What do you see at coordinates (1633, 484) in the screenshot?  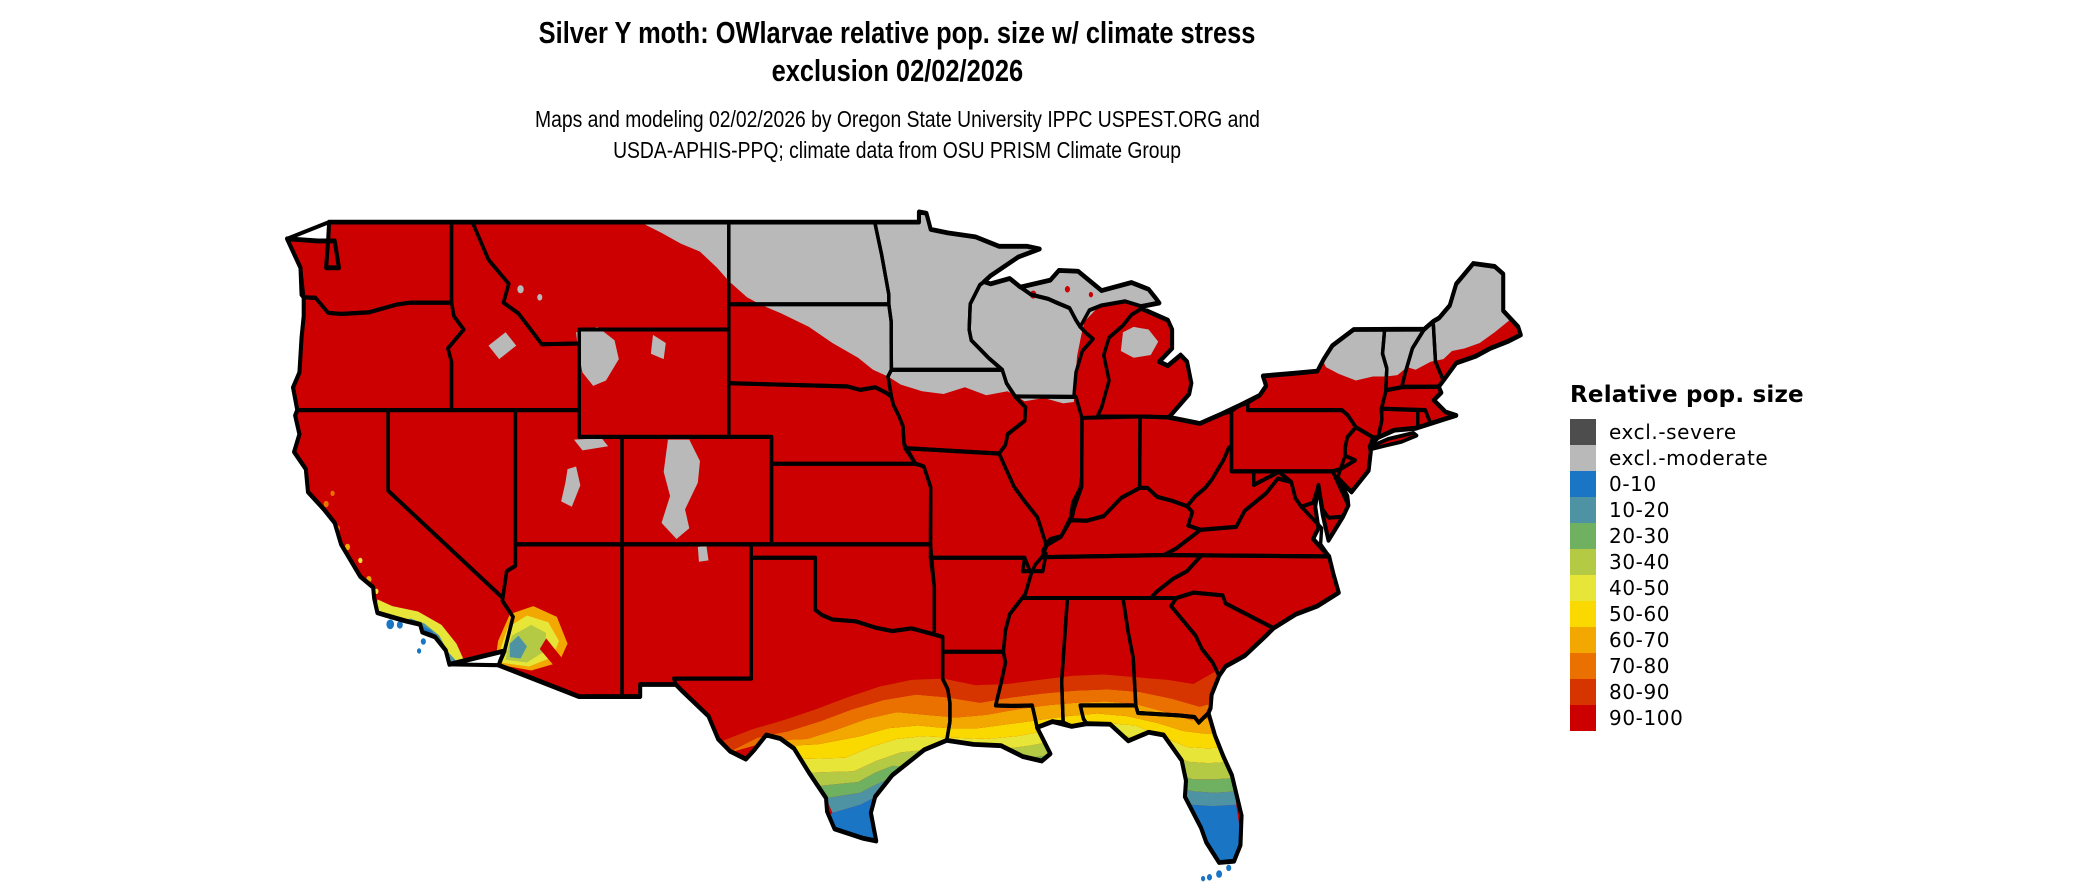 I see `legend-label: 0-10` at bounding box center [1633, 484].